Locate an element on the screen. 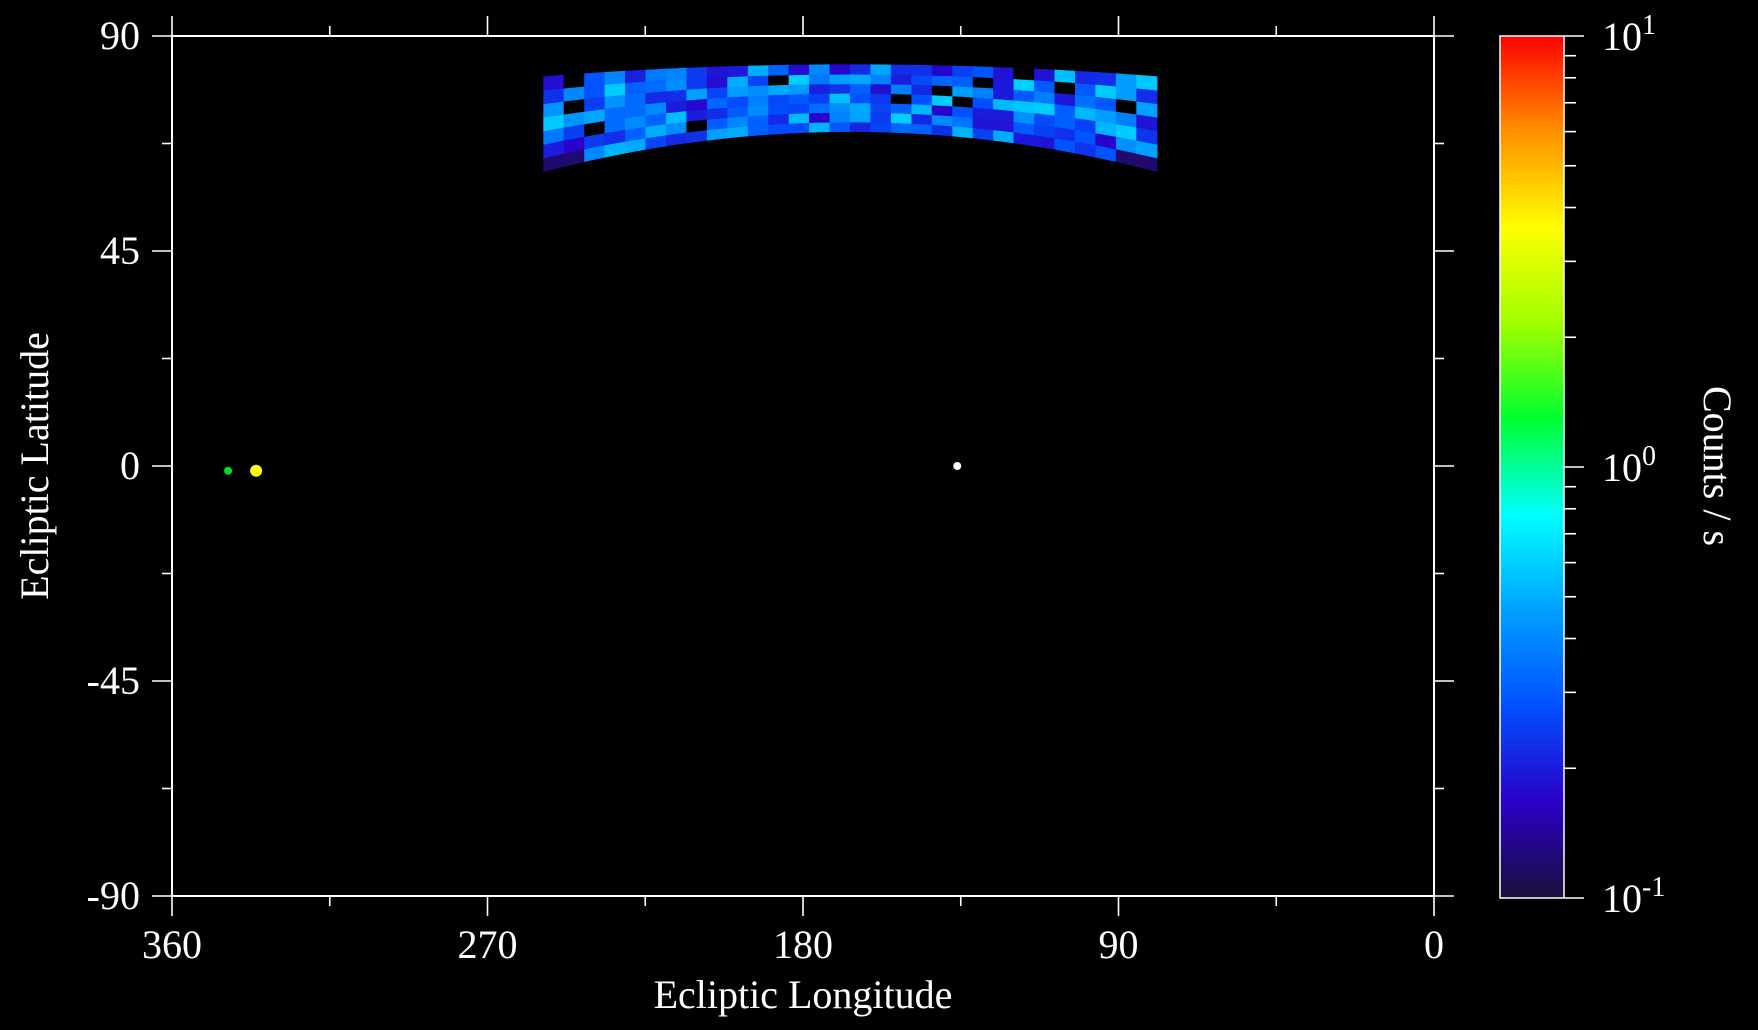  x-tick-label: 360 is located at coordinates (172, 944).